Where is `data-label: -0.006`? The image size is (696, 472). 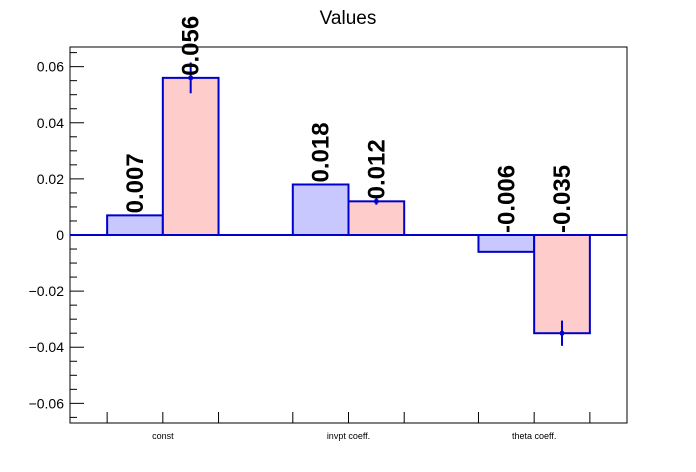 data-label: -0.006 is located at coordinates (506, 199).